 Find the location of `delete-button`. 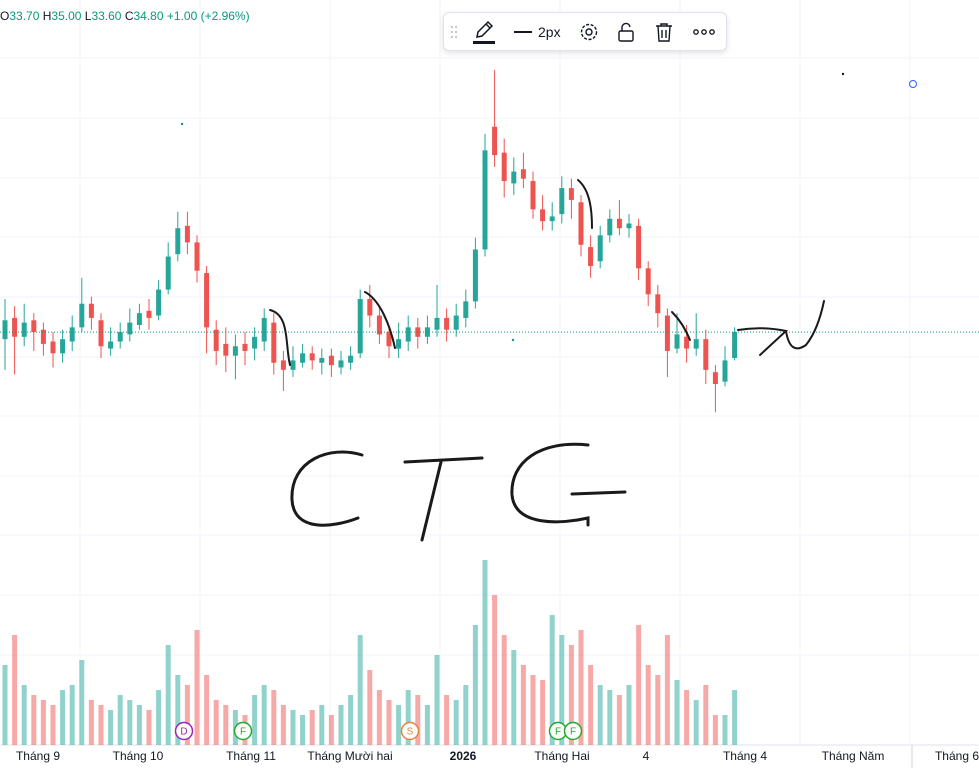

delete-button is located at coordinates (664, 32).